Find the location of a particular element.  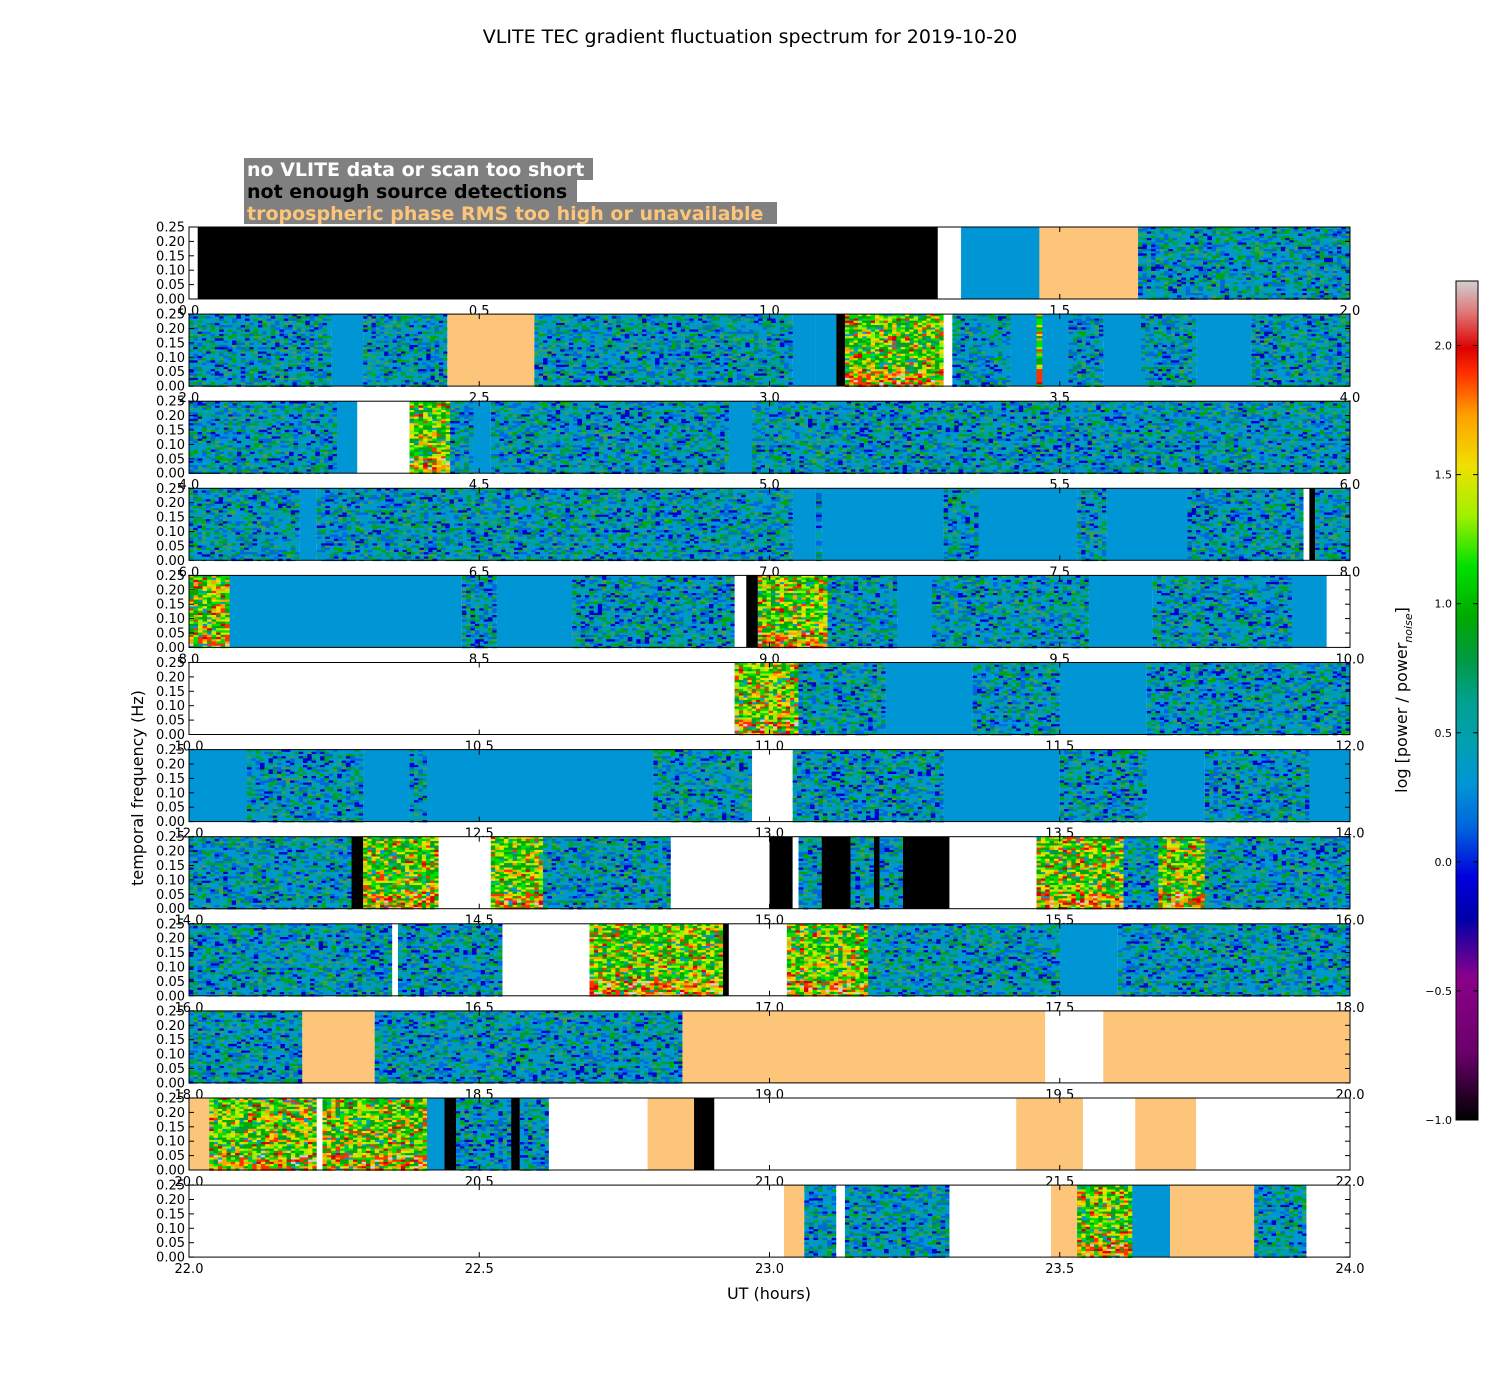

legend-item-nodata: no VLITE data or scan too short is located at coordinates (415, 170).